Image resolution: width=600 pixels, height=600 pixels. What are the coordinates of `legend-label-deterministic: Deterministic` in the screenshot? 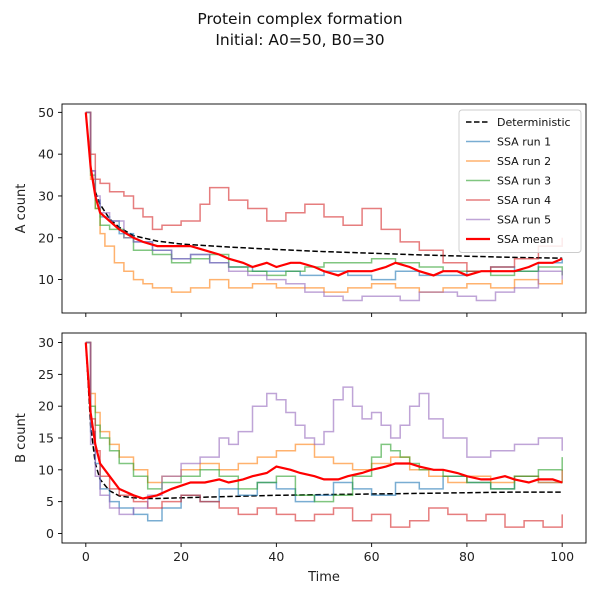 It's located at (534, 122).